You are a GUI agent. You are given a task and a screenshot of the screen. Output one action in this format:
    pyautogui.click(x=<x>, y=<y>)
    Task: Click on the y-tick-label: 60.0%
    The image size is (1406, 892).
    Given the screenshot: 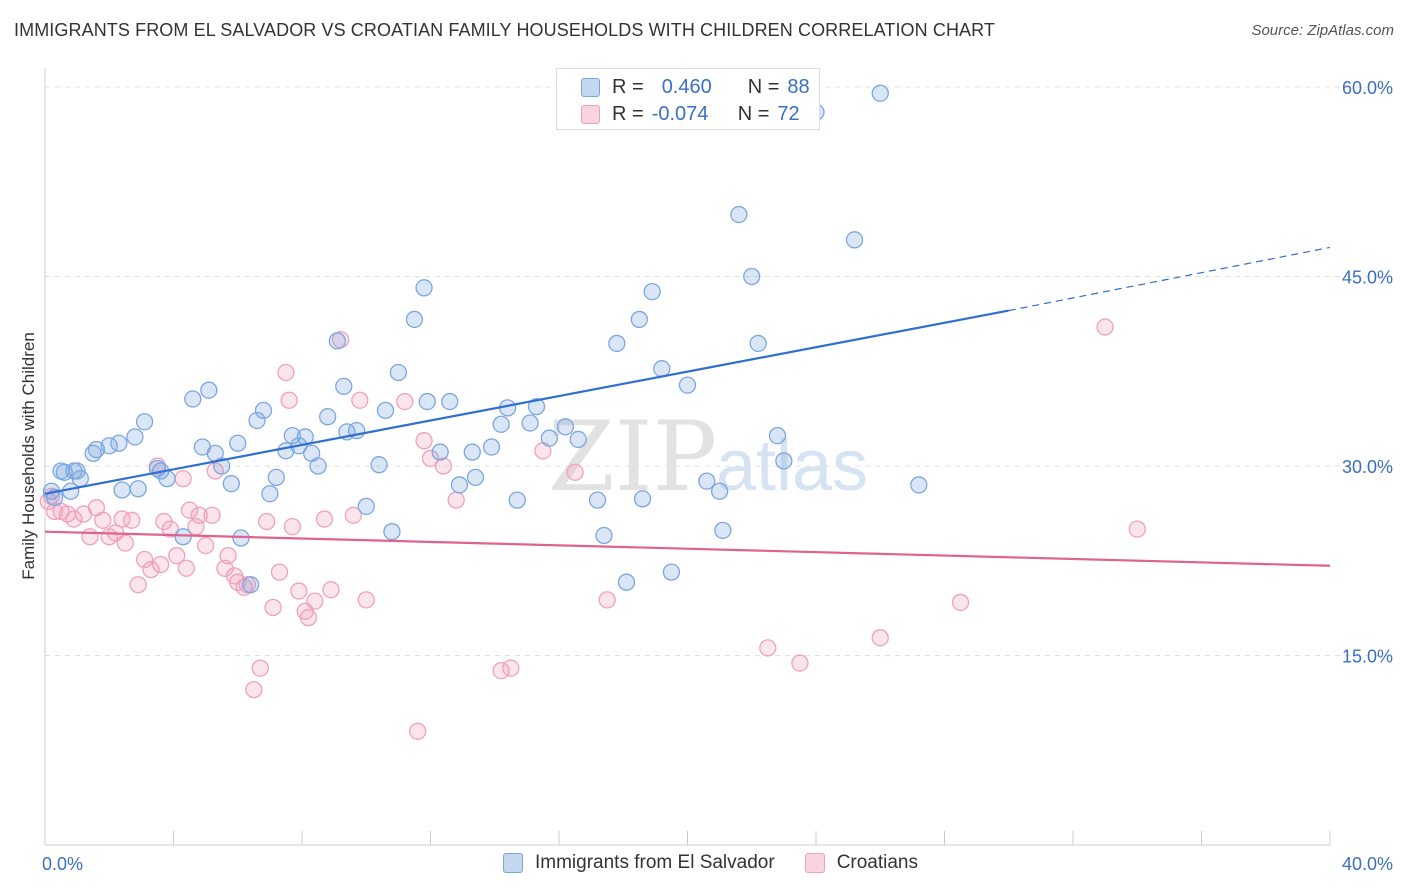 What is the action you would take?
    pyautogui.click(x=1367, y=88)
    